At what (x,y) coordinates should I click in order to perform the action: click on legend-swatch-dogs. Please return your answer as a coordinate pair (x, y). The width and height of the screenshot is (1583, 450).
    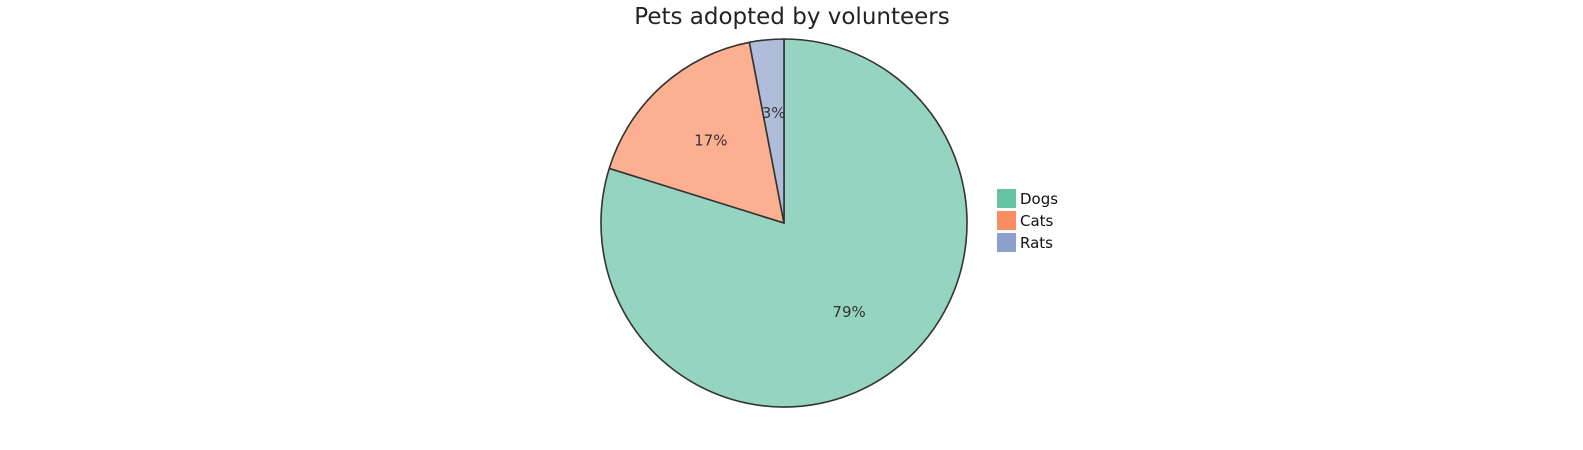
    Looking at the image, I should click on (1006, 198).